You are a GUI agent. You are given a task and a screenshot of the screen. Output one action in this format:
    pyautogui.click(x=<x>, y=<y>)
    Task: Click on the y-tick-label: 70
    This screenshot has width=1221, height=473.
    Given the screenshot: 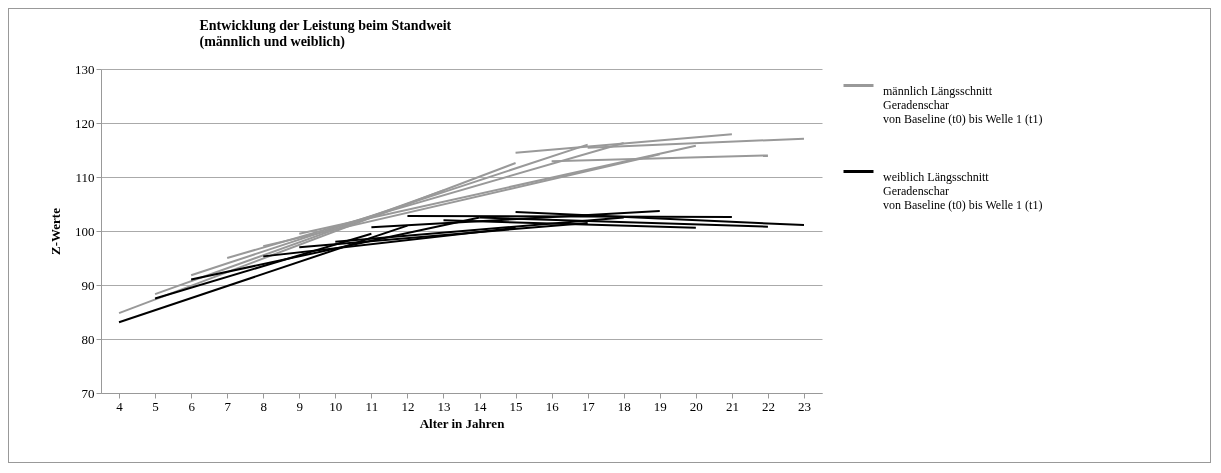 What is the action you would take?
    pyautogui.click(x=88, y=393)
    